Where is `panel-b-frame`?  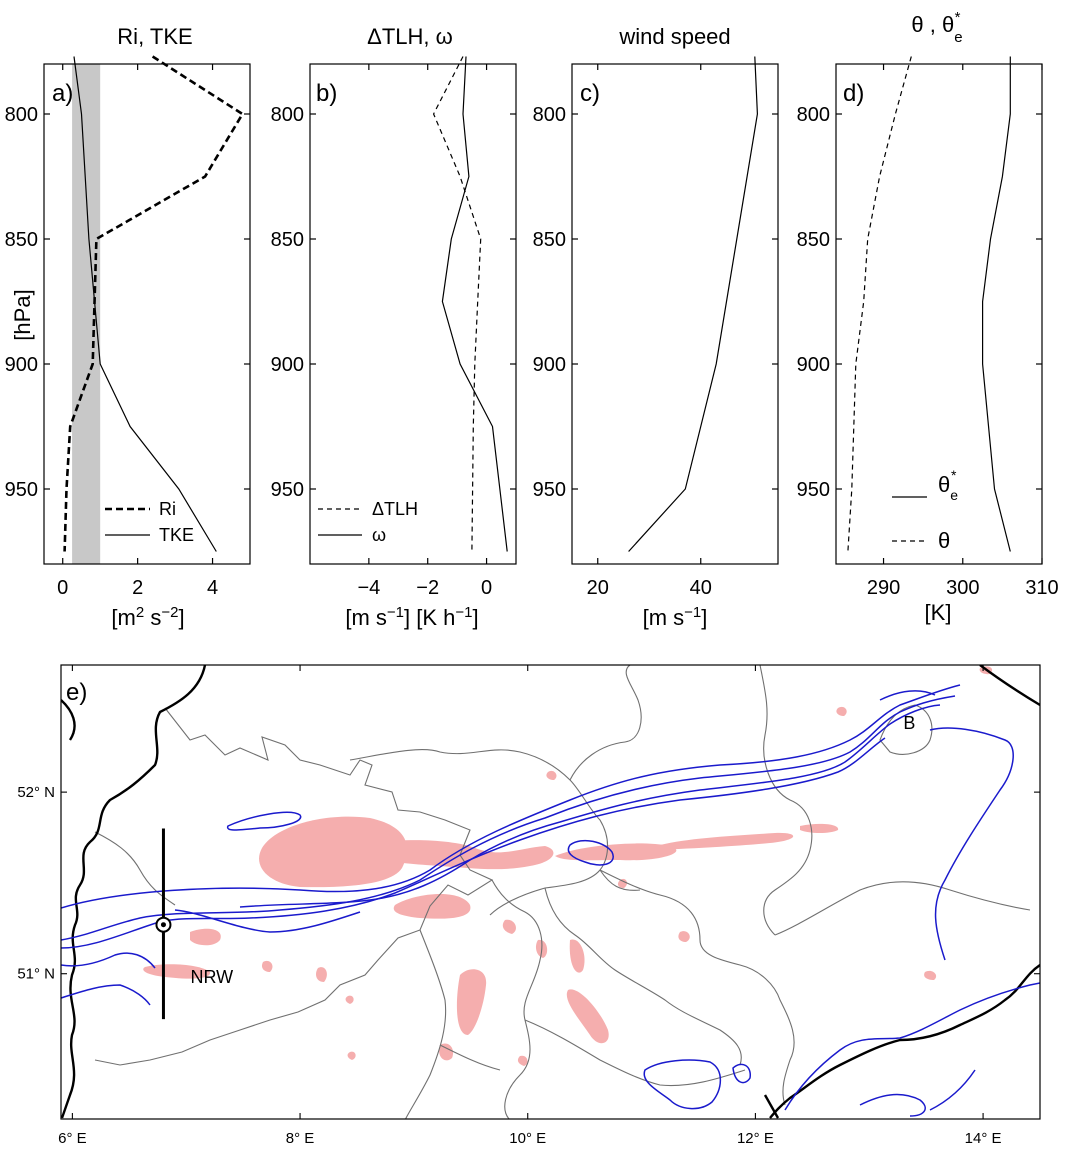 panel-b-frame is located at coordinates (413, 314).